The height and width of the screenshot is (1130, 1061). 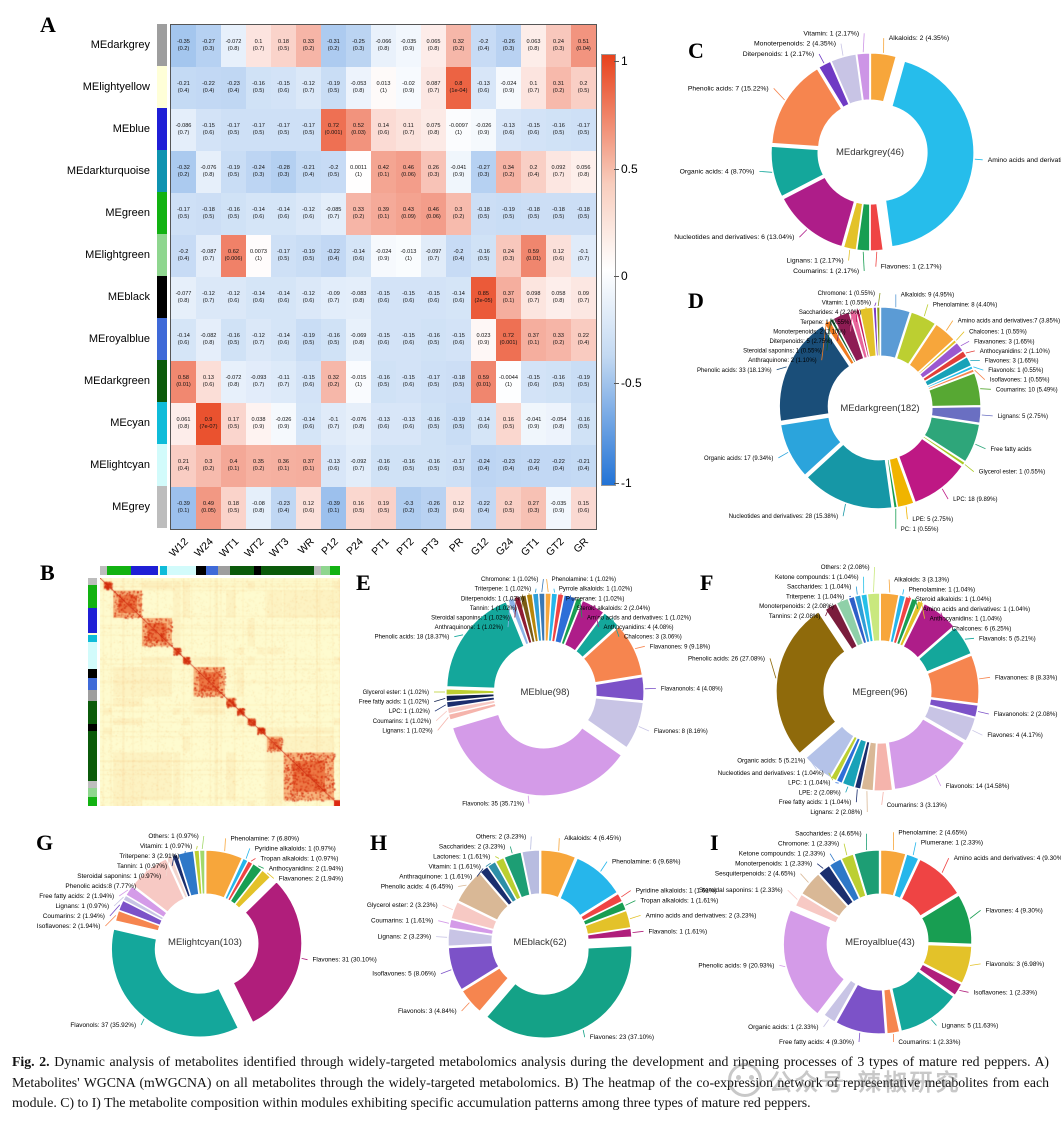 I want to click on x-axis-label-text: G12, so click(x=480, y=547).